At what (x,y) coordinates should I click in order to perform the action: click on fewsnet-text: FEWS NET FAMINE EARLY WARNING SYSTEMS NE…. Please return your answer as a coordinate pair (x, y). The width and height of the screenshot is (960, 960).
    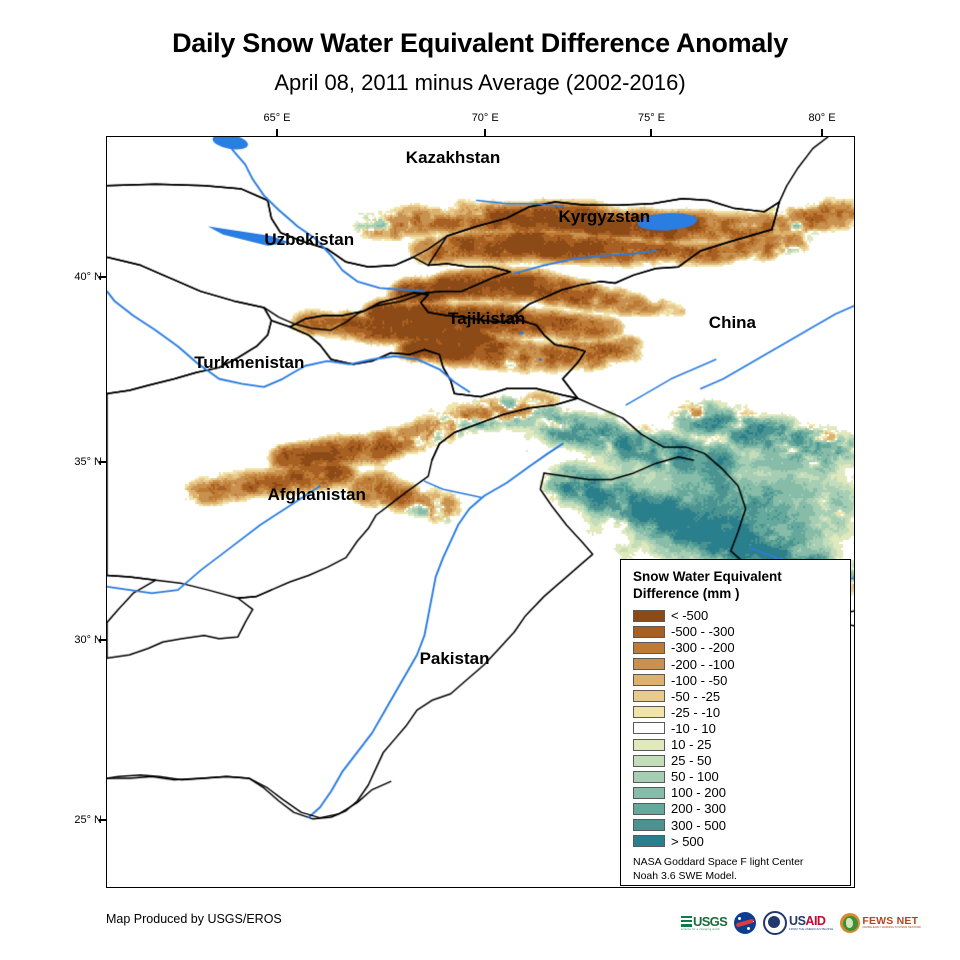
    Looking at the image, I should click on (891, 923).